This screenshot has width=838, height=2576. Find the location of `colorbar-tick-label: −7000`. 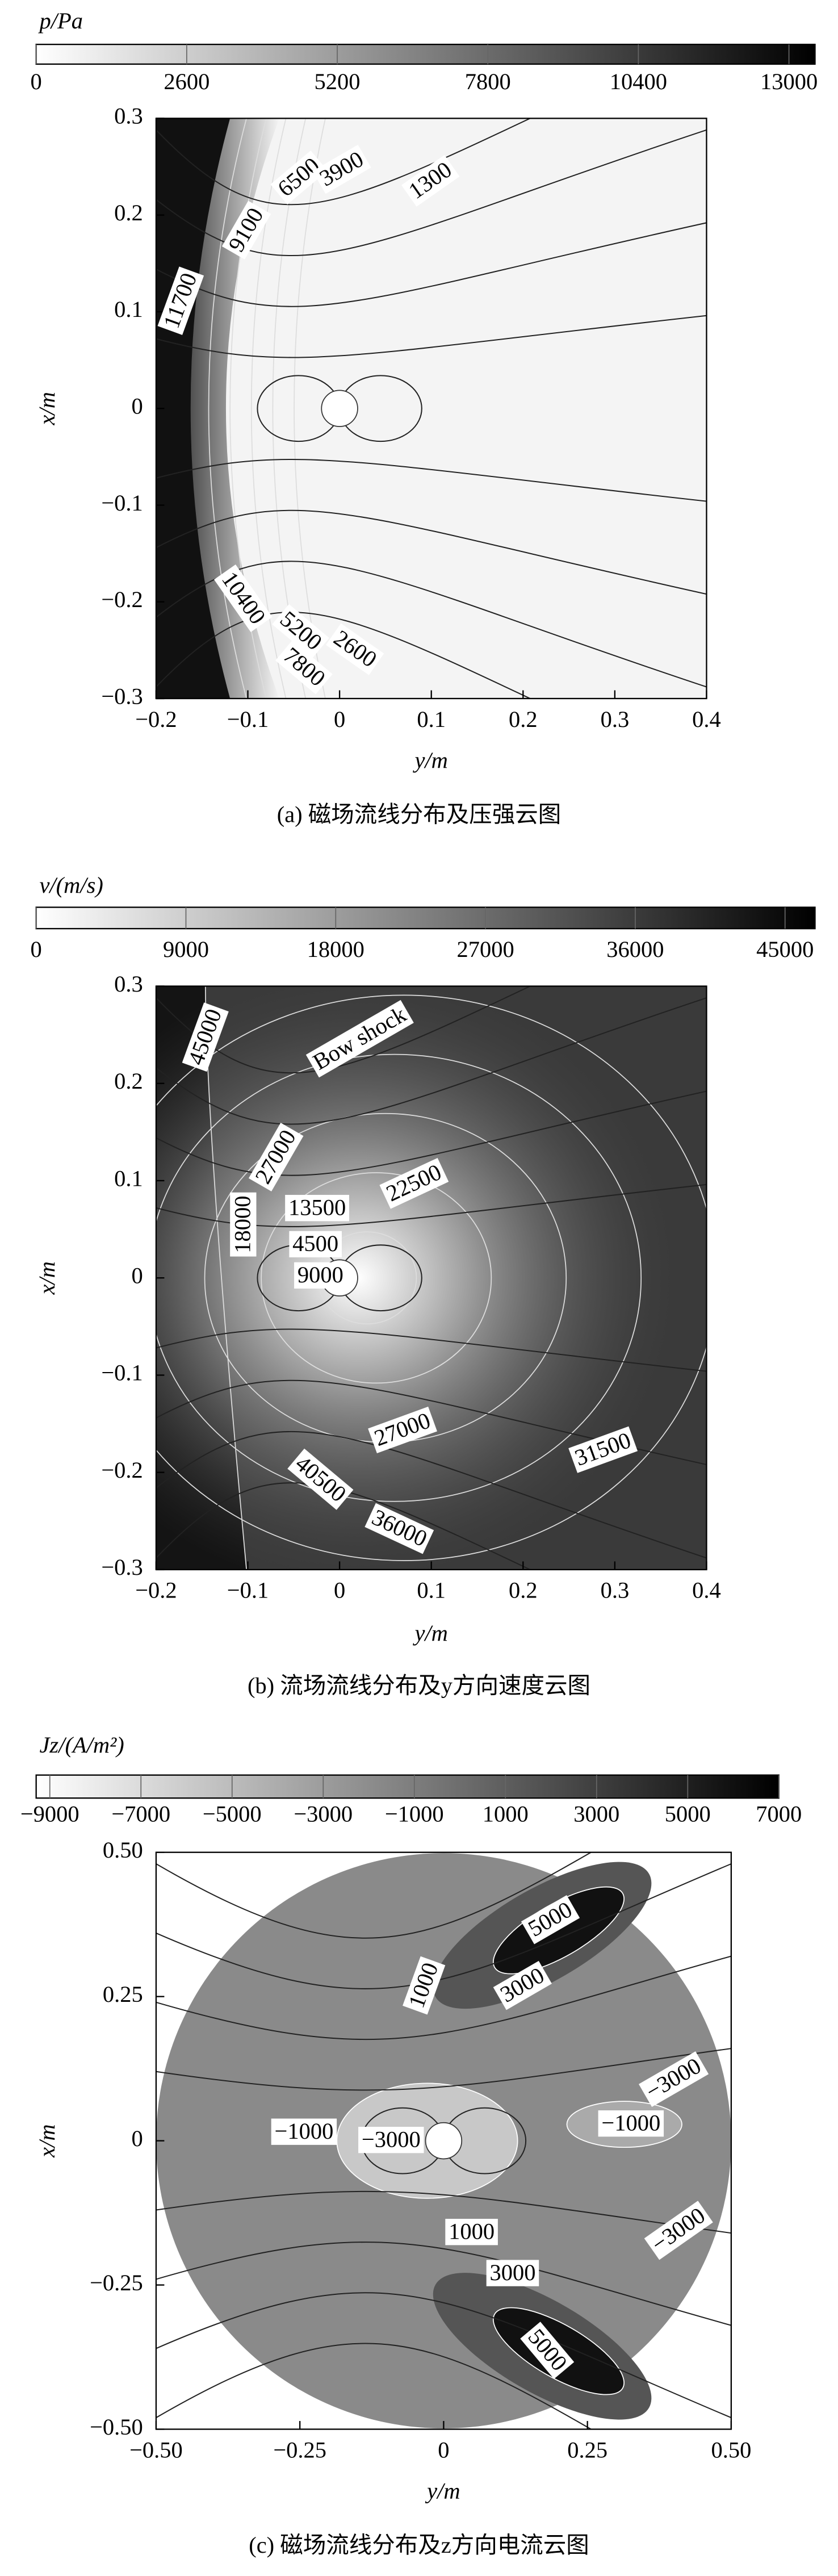

colorbar-tick-label: −7000 is located at coordinates (140, 1813).